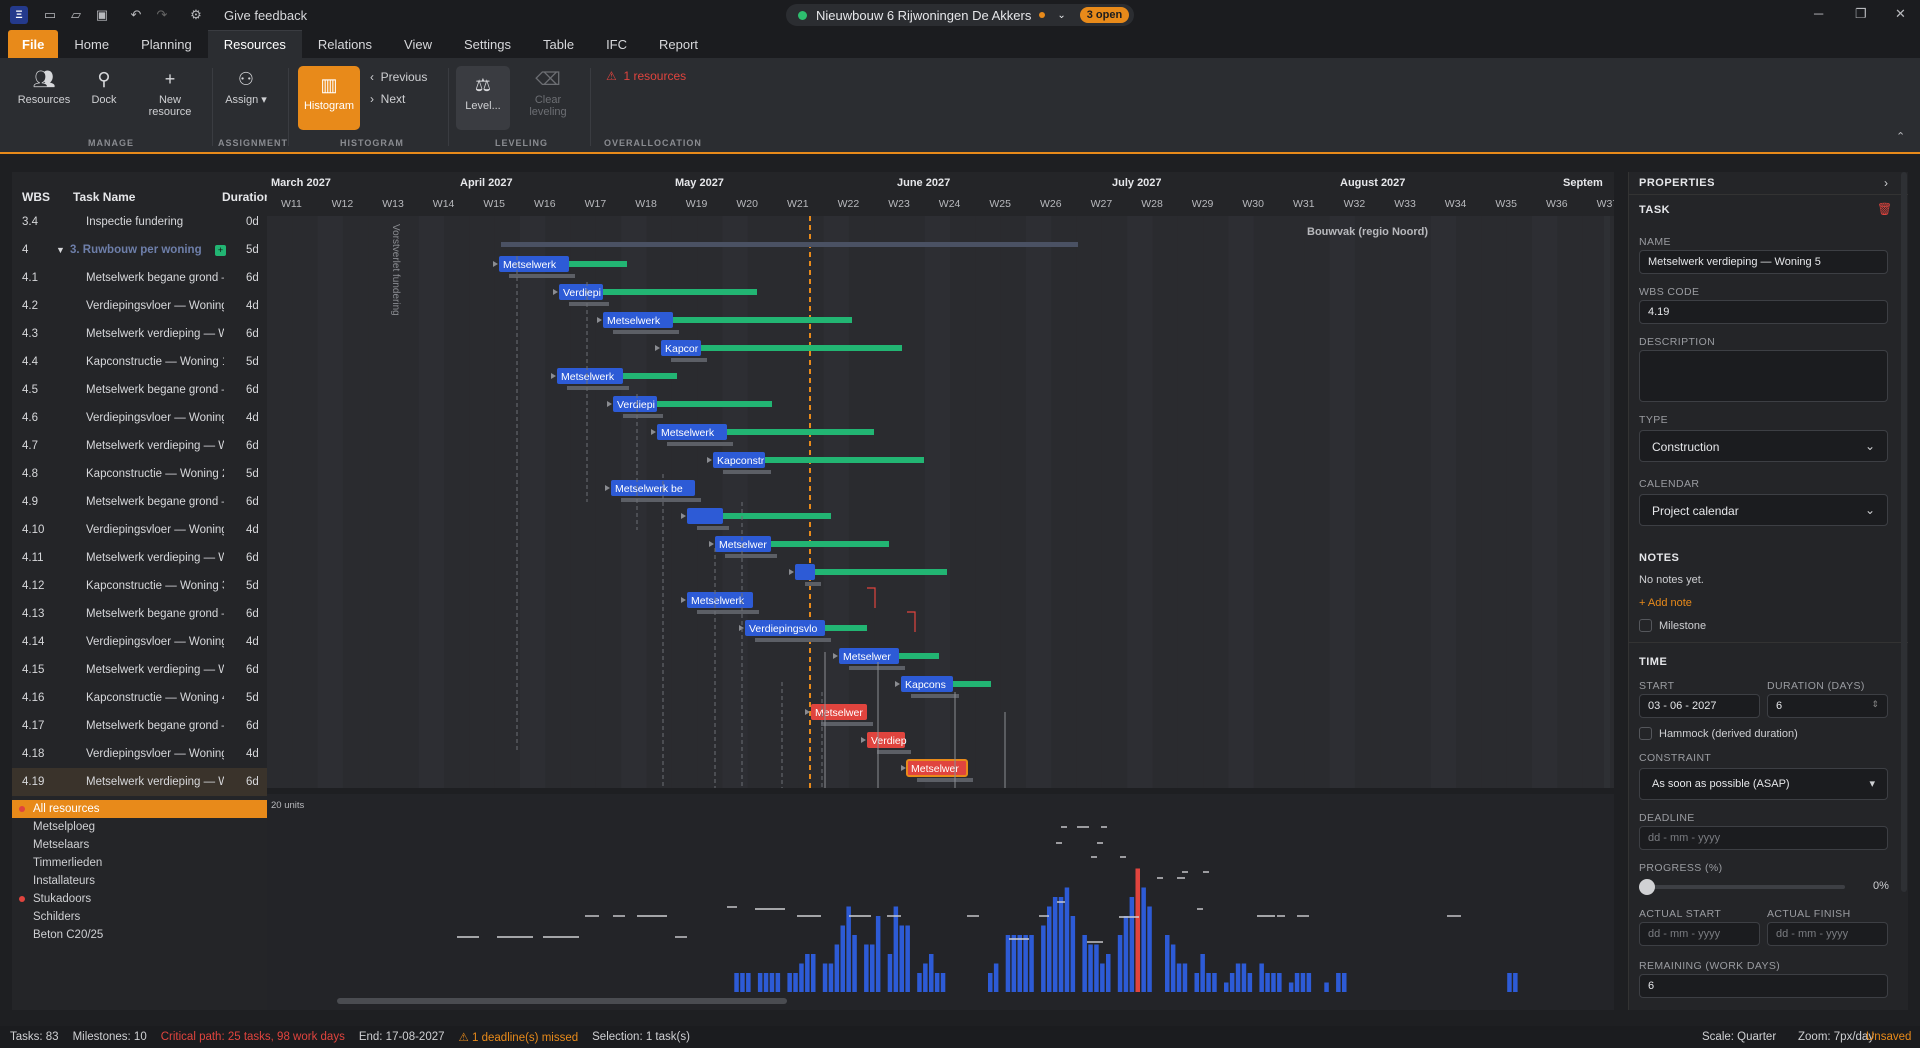  I want to click on table-row: 4.8 Kapconstructie — Woning 2 5d, so click(139, 474).